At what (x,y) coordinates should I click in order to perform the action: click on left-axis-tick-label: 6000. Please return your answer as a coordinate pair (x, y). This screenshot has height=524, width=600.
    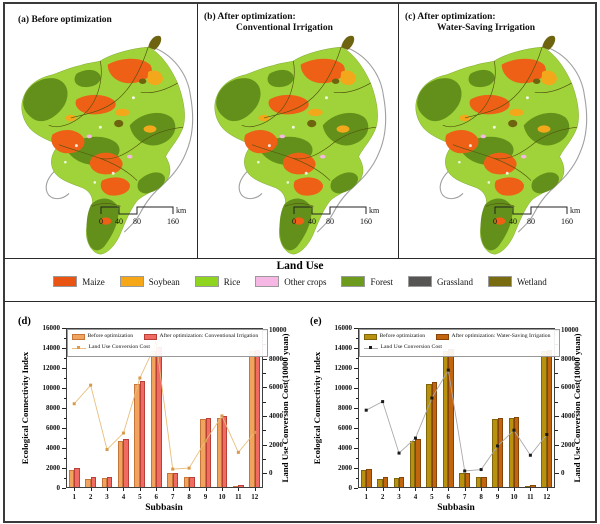
    Looking at the image, I should click on (53, 428).